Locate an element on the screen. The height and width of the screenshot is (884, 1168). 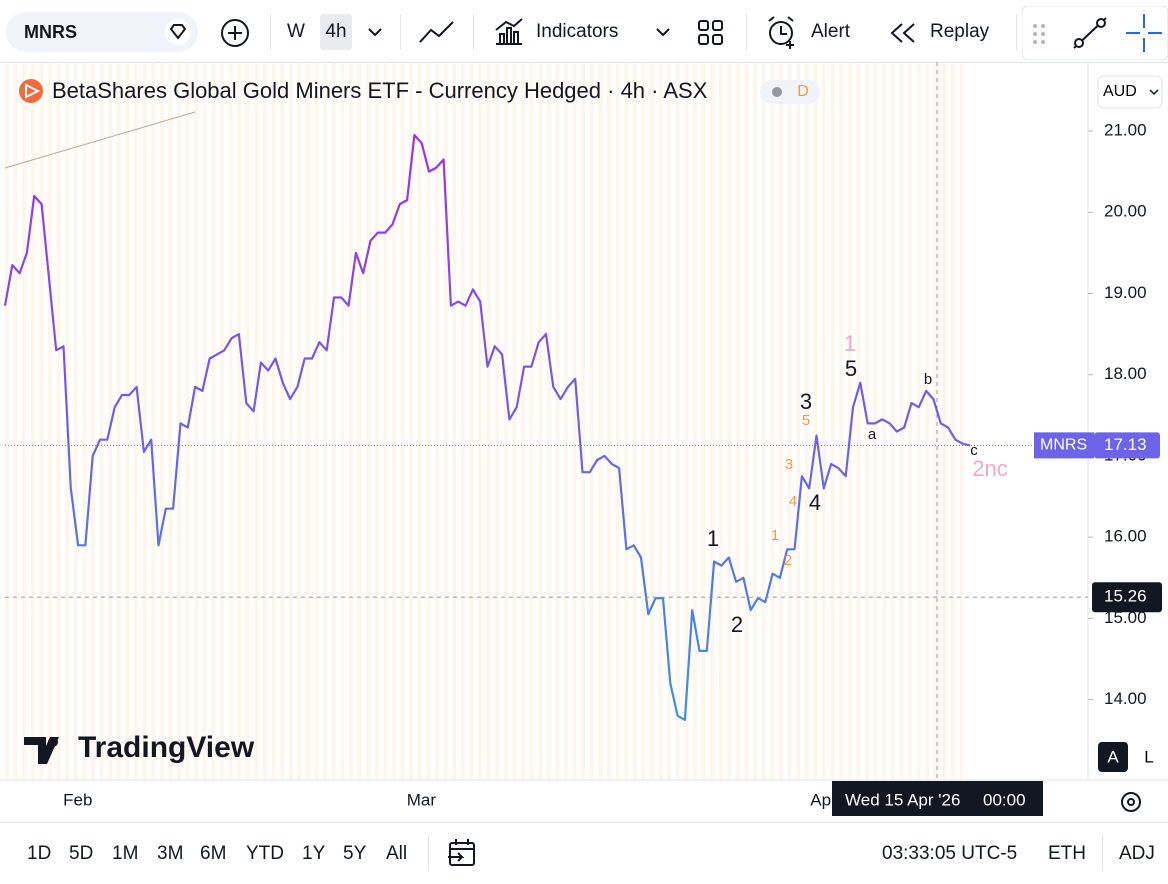
crosshair-date-box is located at coordinates (937, 798).